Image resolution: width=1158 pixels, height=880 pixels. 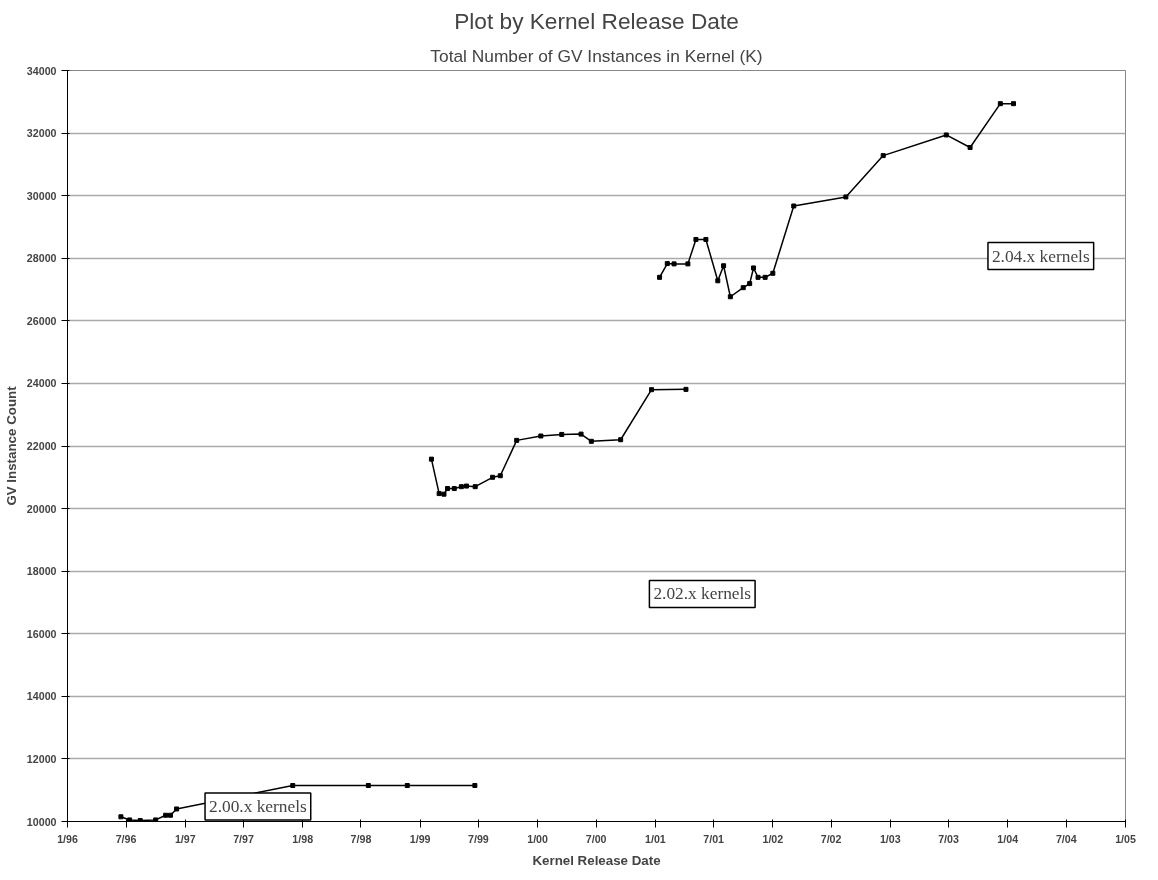 I want to click on y-tick-label: 22000, so click(x=41, y=446).